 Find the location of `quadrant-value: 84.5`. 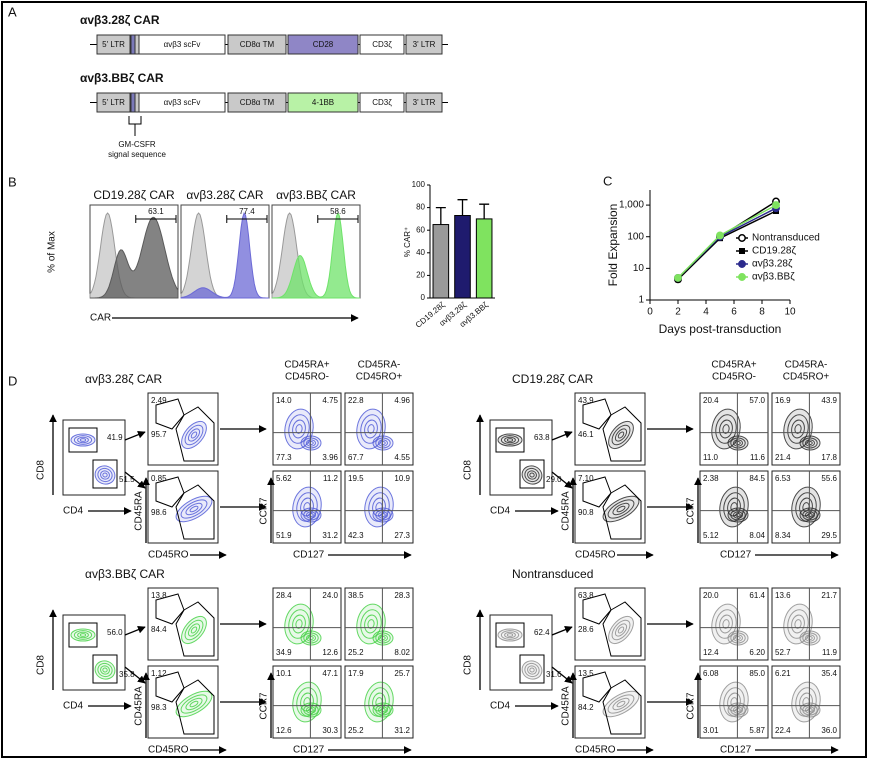

quadrant-value: 84.5 is located at coordinates (757, 478).